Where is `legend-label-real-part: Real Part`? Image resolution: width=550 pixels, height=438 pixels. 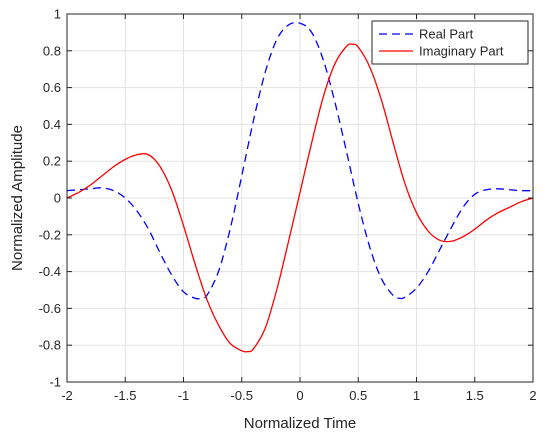
legend-label-real-part: Real Part is located at coordinates (446, 34).